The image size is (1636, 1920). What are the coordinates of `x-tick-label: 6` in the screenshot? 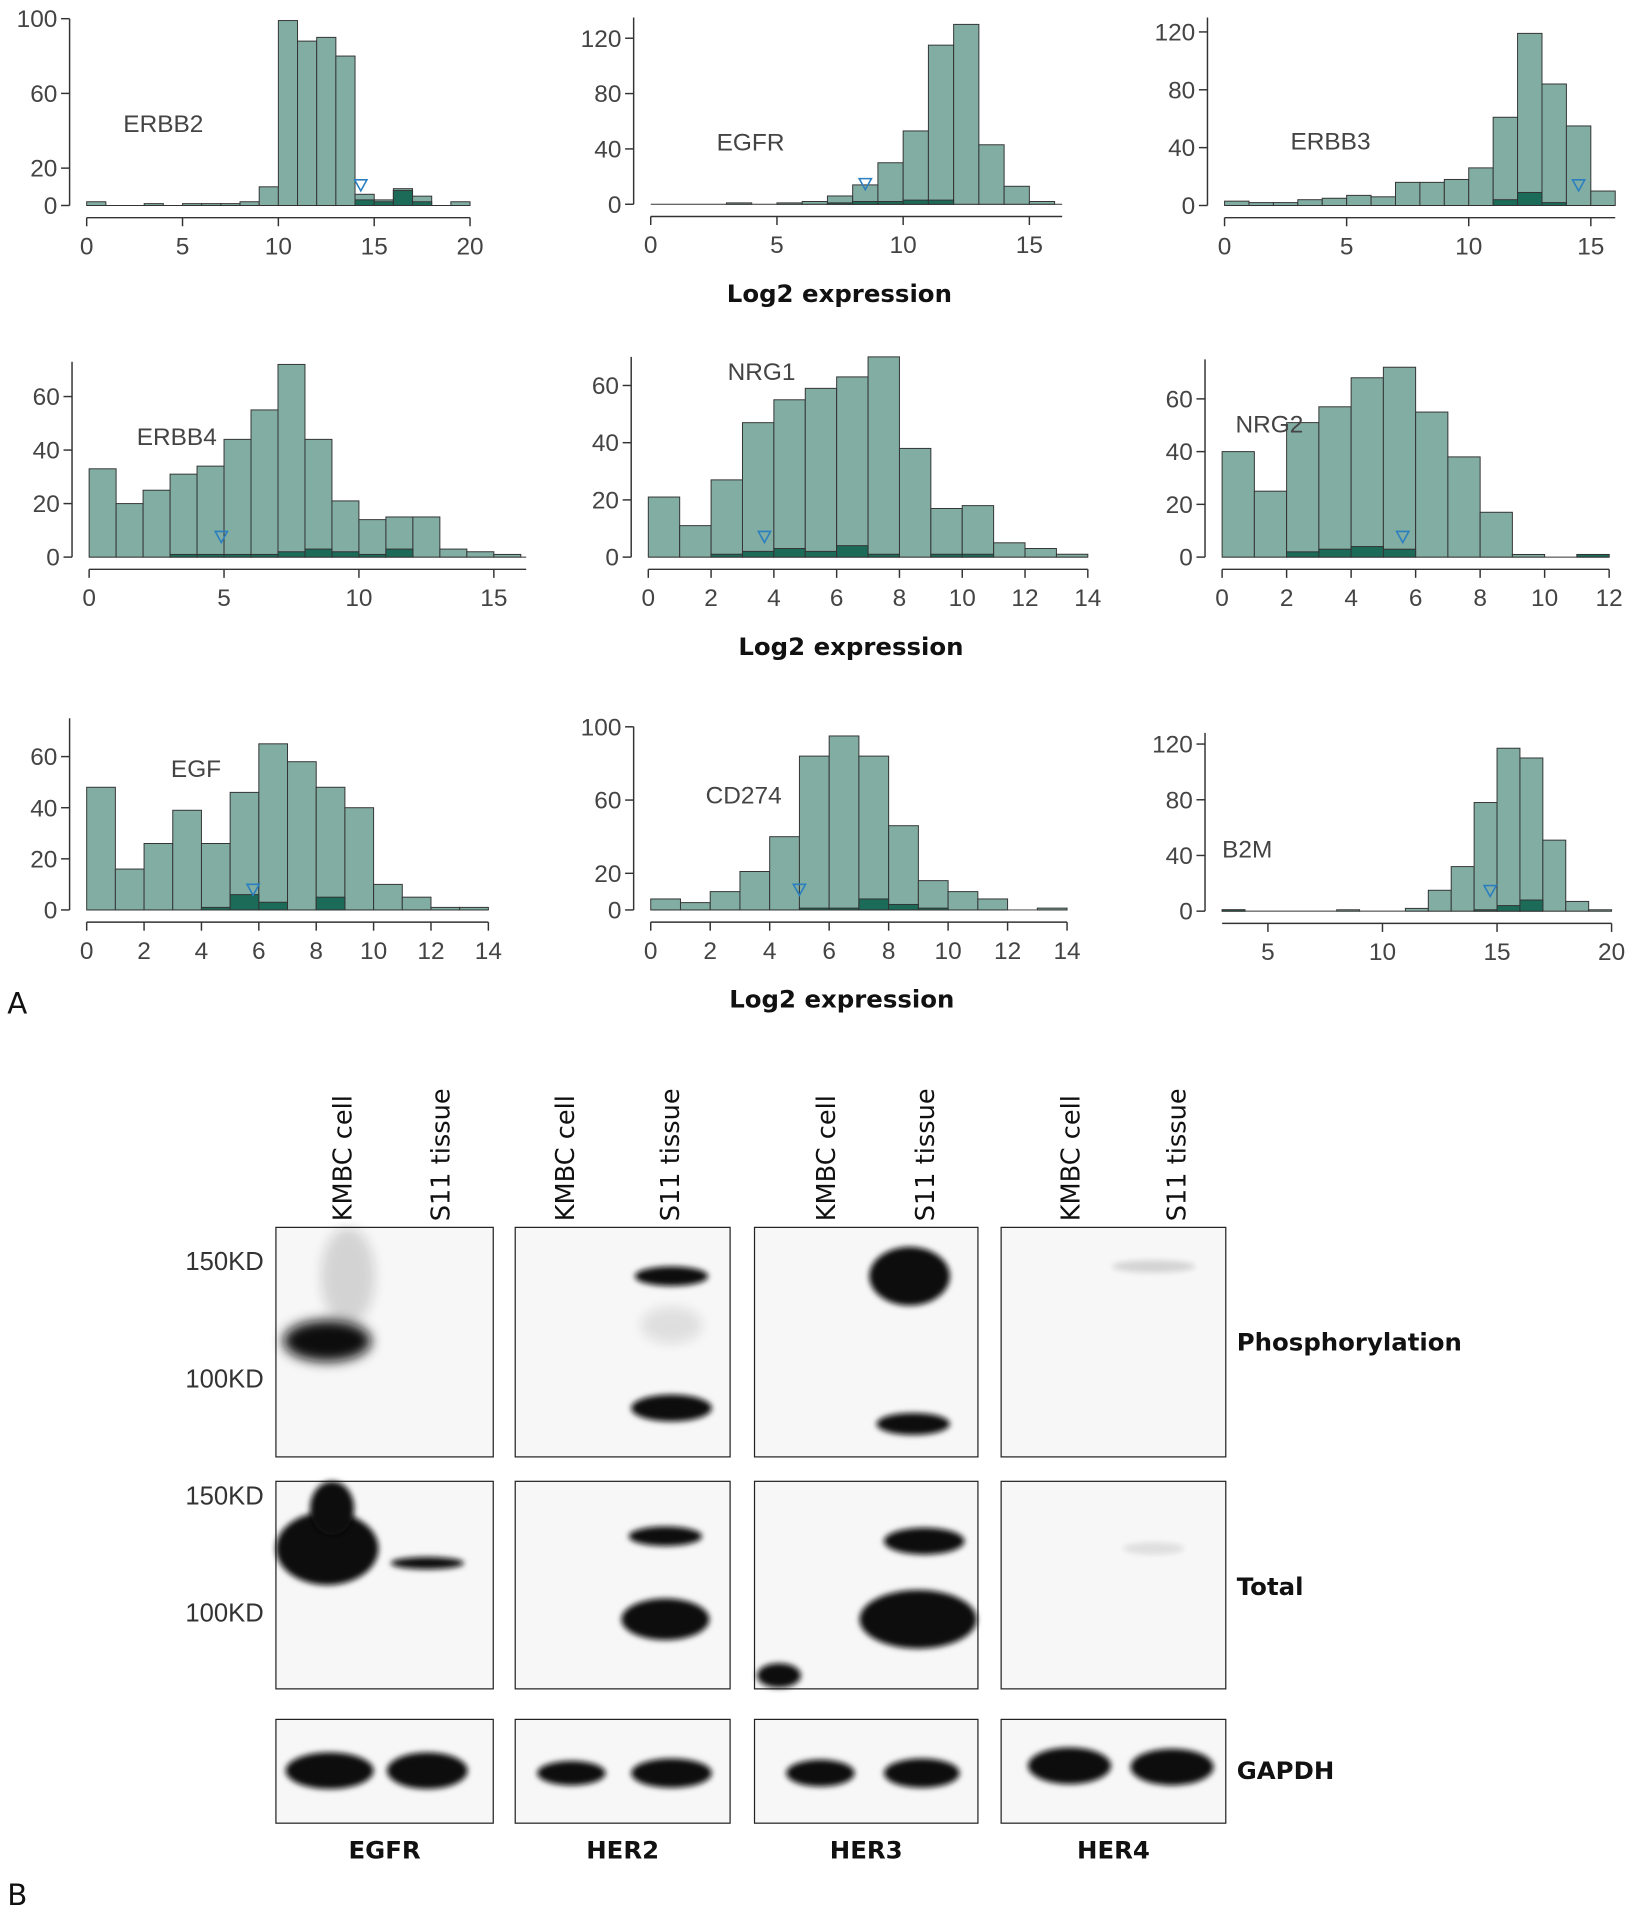 It's located at (829, 951).